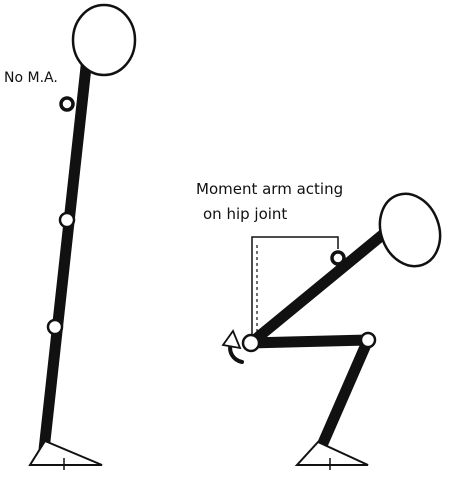 The image size is (450, 482). What do you see at coordinates (65, 254) in the screenshot?
I see `standing-body-line` at bounding box center [65, 254].